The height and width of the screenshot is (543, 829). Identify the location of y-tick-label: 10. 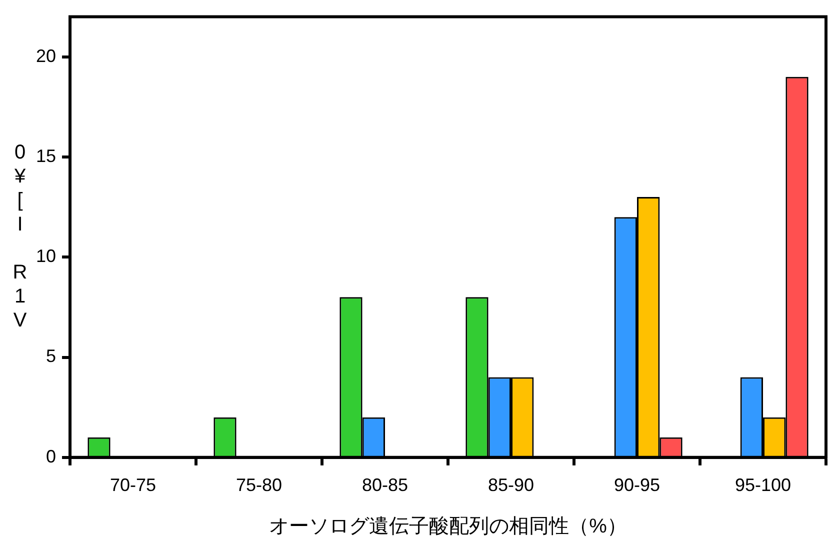
(46, 256).